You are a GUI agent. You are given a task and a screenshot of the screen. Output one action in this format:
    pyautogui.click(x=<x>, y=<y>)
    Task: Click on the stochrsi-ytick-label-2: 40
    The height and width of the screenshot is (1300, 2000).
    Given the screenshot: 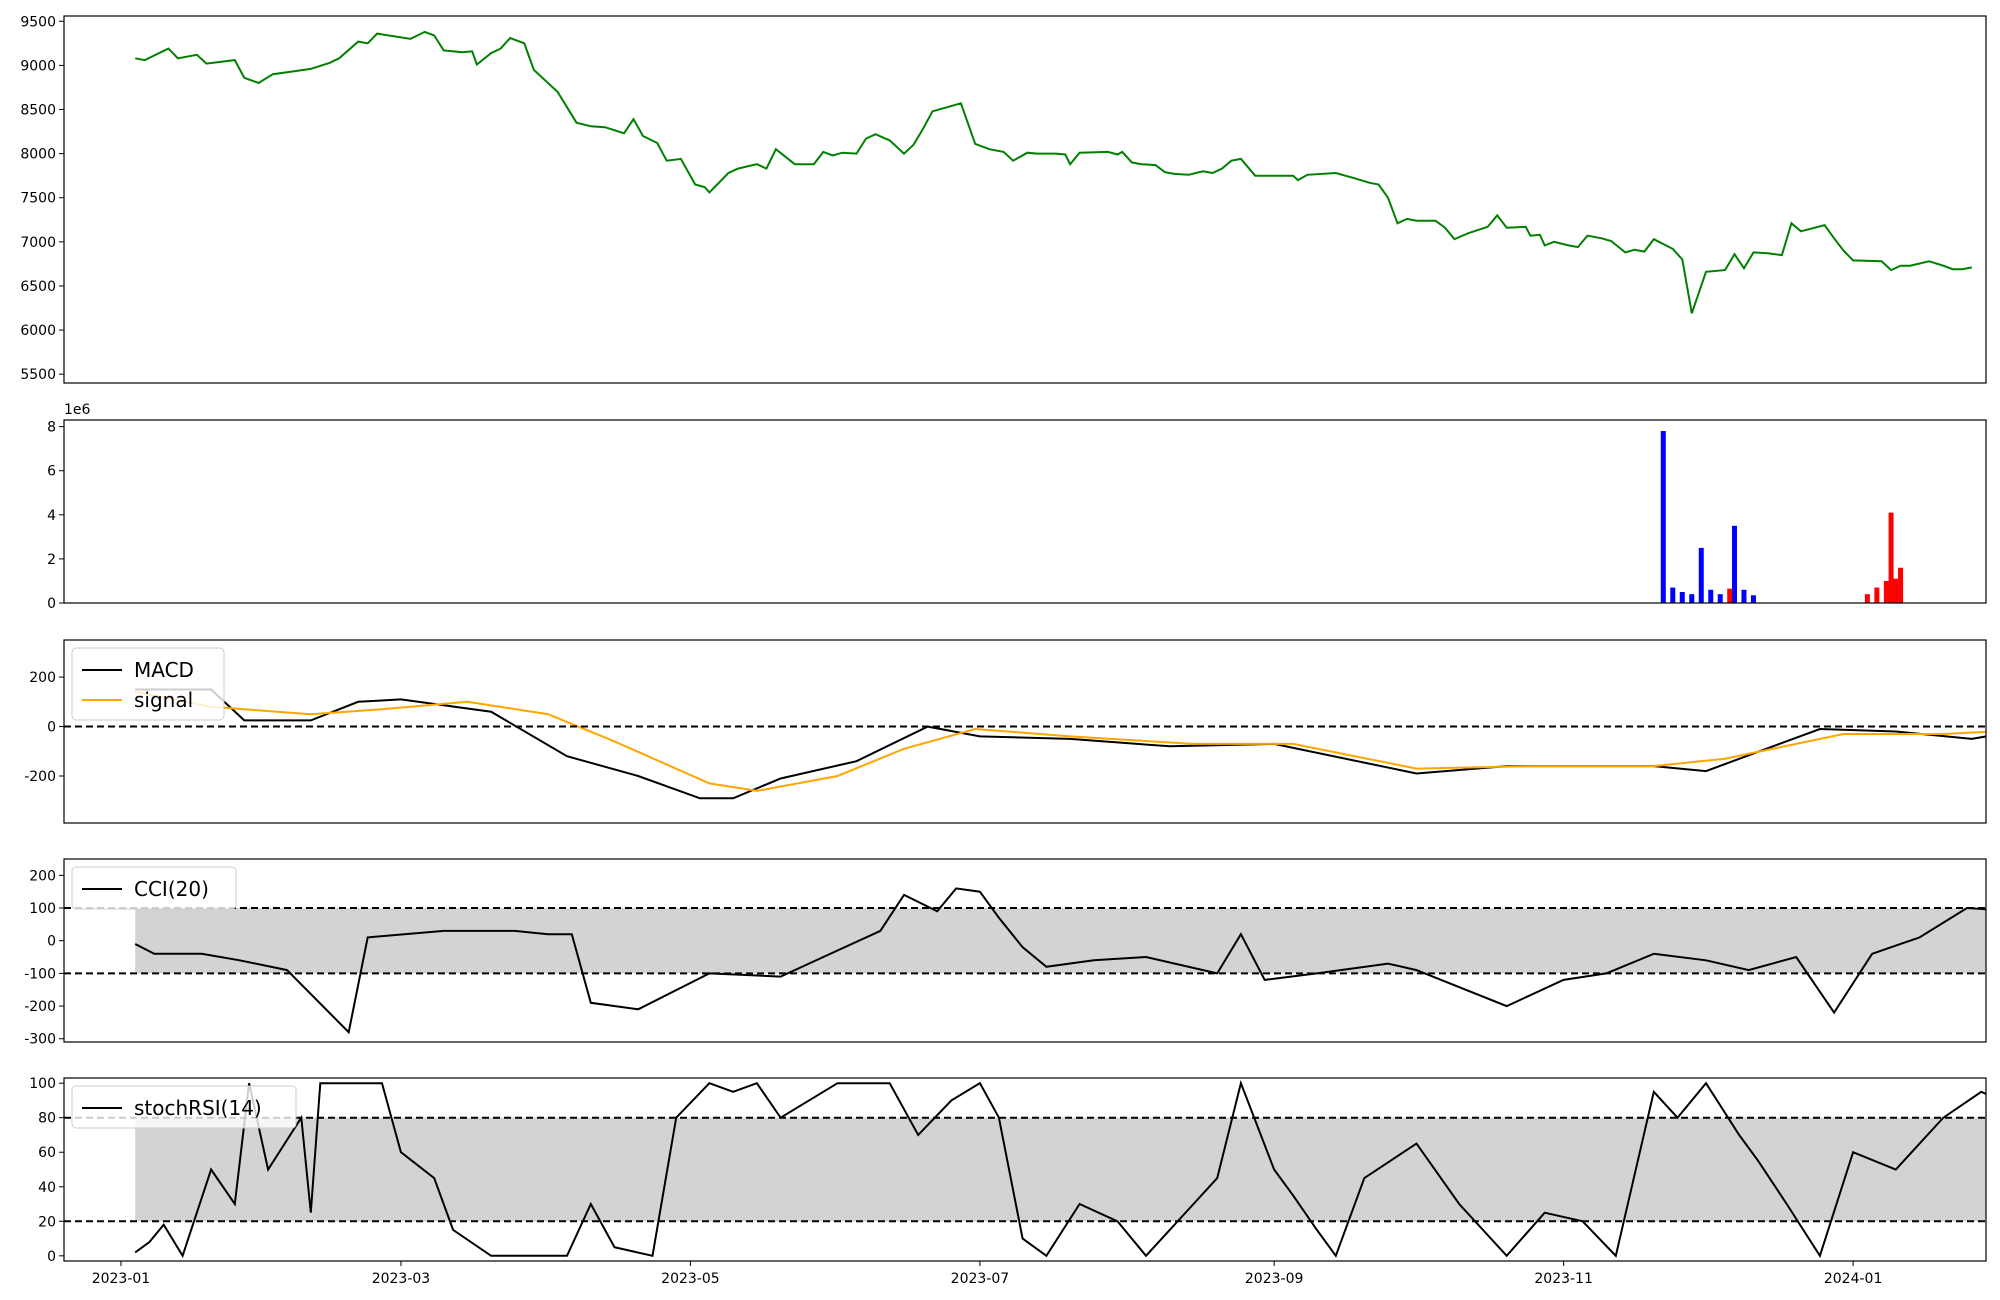 What is the action you would take?
    pyautogui.click(x=47, y=1188)
    